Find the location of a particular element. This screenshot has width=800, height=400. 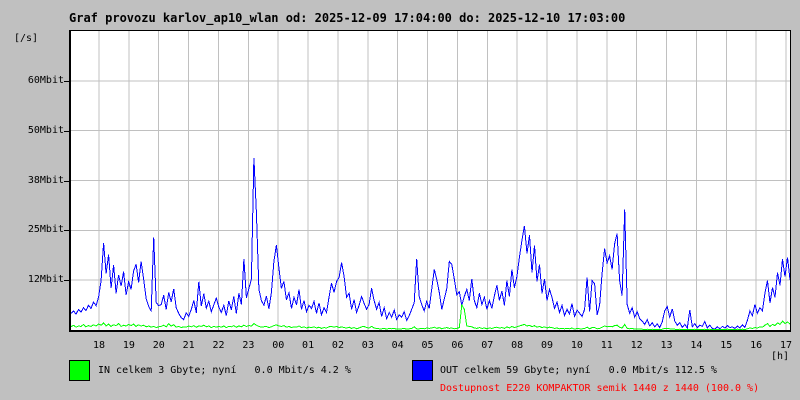

y-axis-tick-label: 25Mbit is located at coordinates (45, 230).